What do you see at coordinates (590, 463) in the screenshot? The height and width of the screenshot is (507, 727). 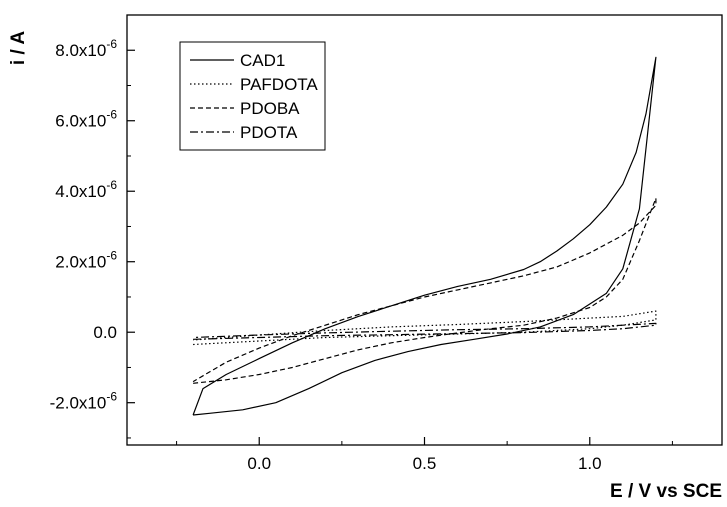 I see `x-tick-label: 1.0` at bounding box center [590, 463].